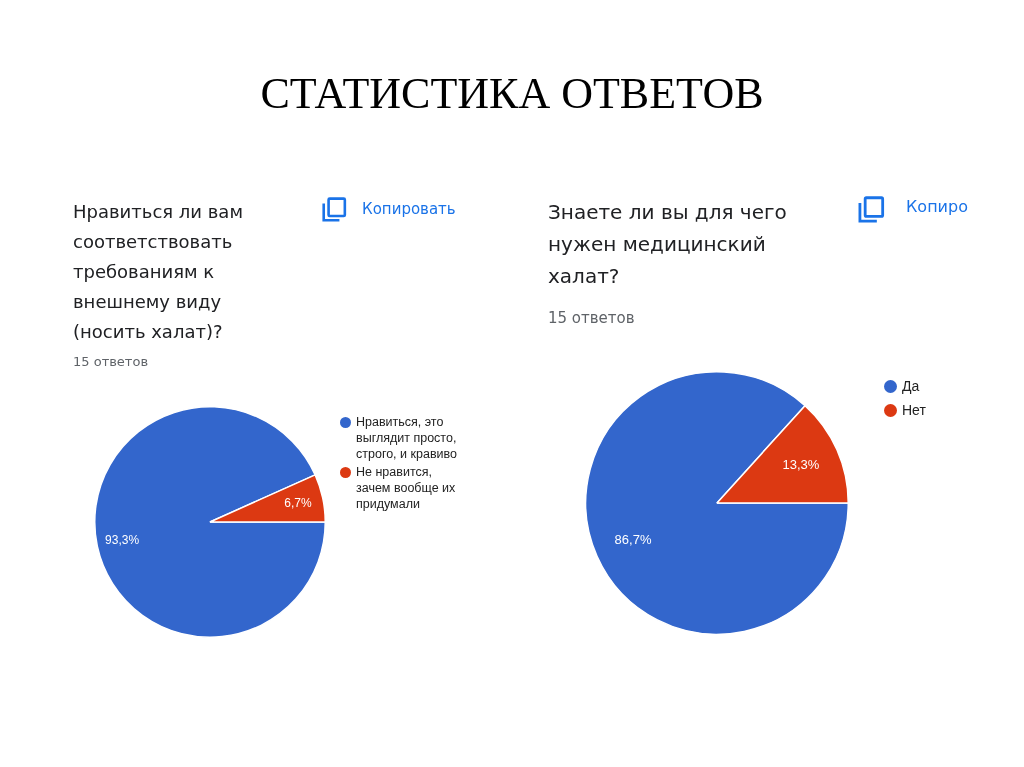  Describe the element at coordinates (668, 244) in the screenshot. I see `chart-title: Знаете ли вы для чего нужен медицинский халат?` at that location.